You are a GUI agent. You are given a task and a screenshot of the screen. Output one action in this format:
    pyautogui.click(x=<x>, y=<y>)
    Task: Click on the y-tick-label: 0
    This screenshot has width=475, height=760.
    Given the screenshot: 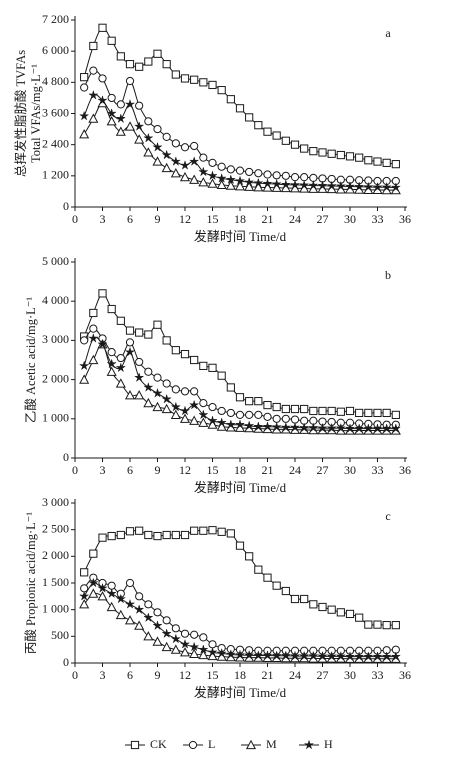 What is the action you would take?
    pyautogui.click(x=66, y=662)
    